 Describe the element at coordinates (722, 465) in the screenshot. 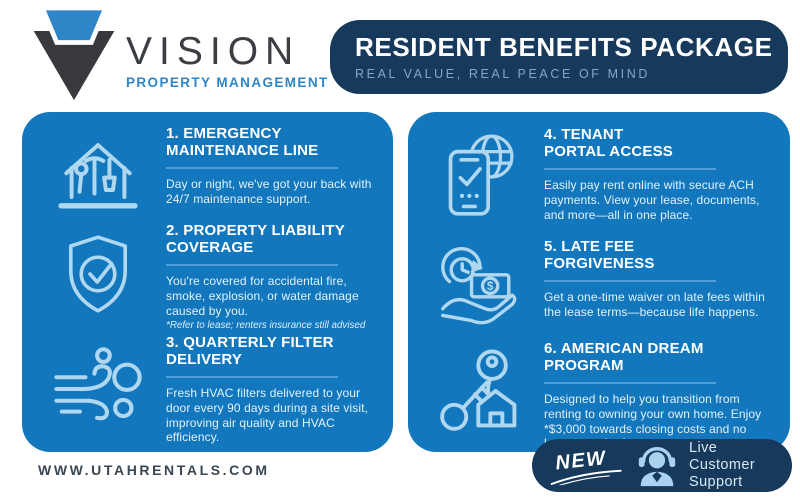

I see `support-label: Live Customer Support` at that location.